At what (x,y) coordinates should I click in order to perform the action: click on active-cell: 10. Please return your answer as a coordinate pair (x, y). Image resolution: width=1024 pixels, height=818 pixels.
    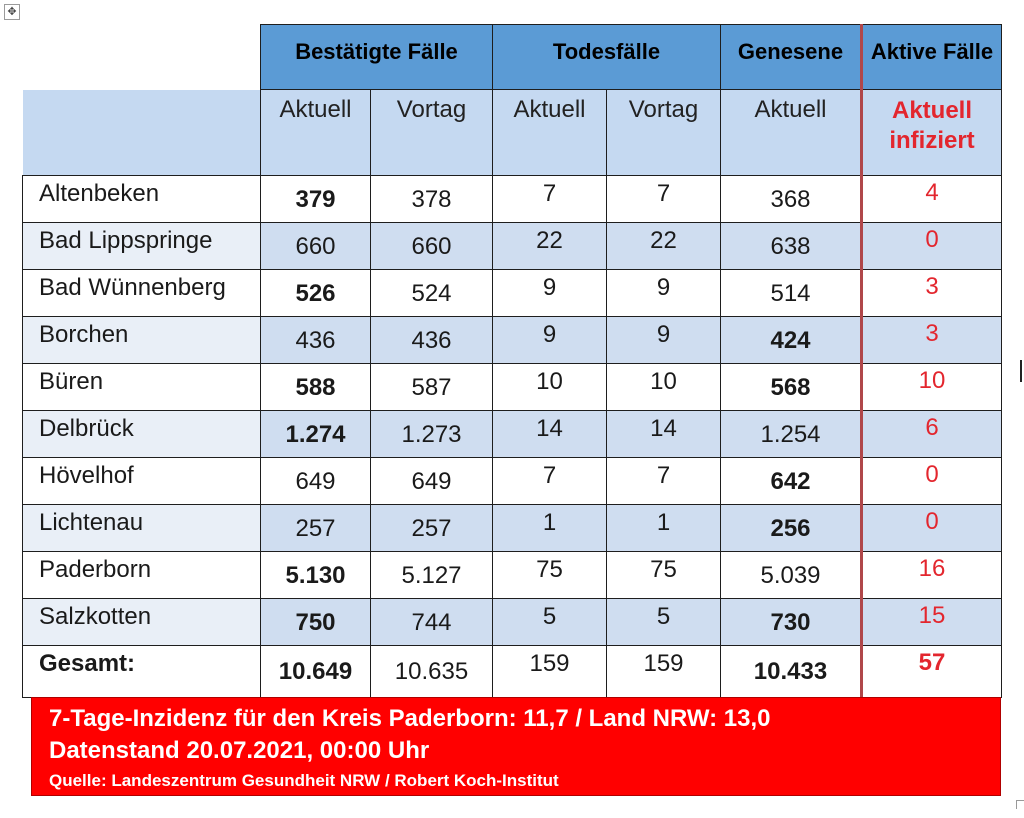
    Looking at the image, I should click on (931, 387).